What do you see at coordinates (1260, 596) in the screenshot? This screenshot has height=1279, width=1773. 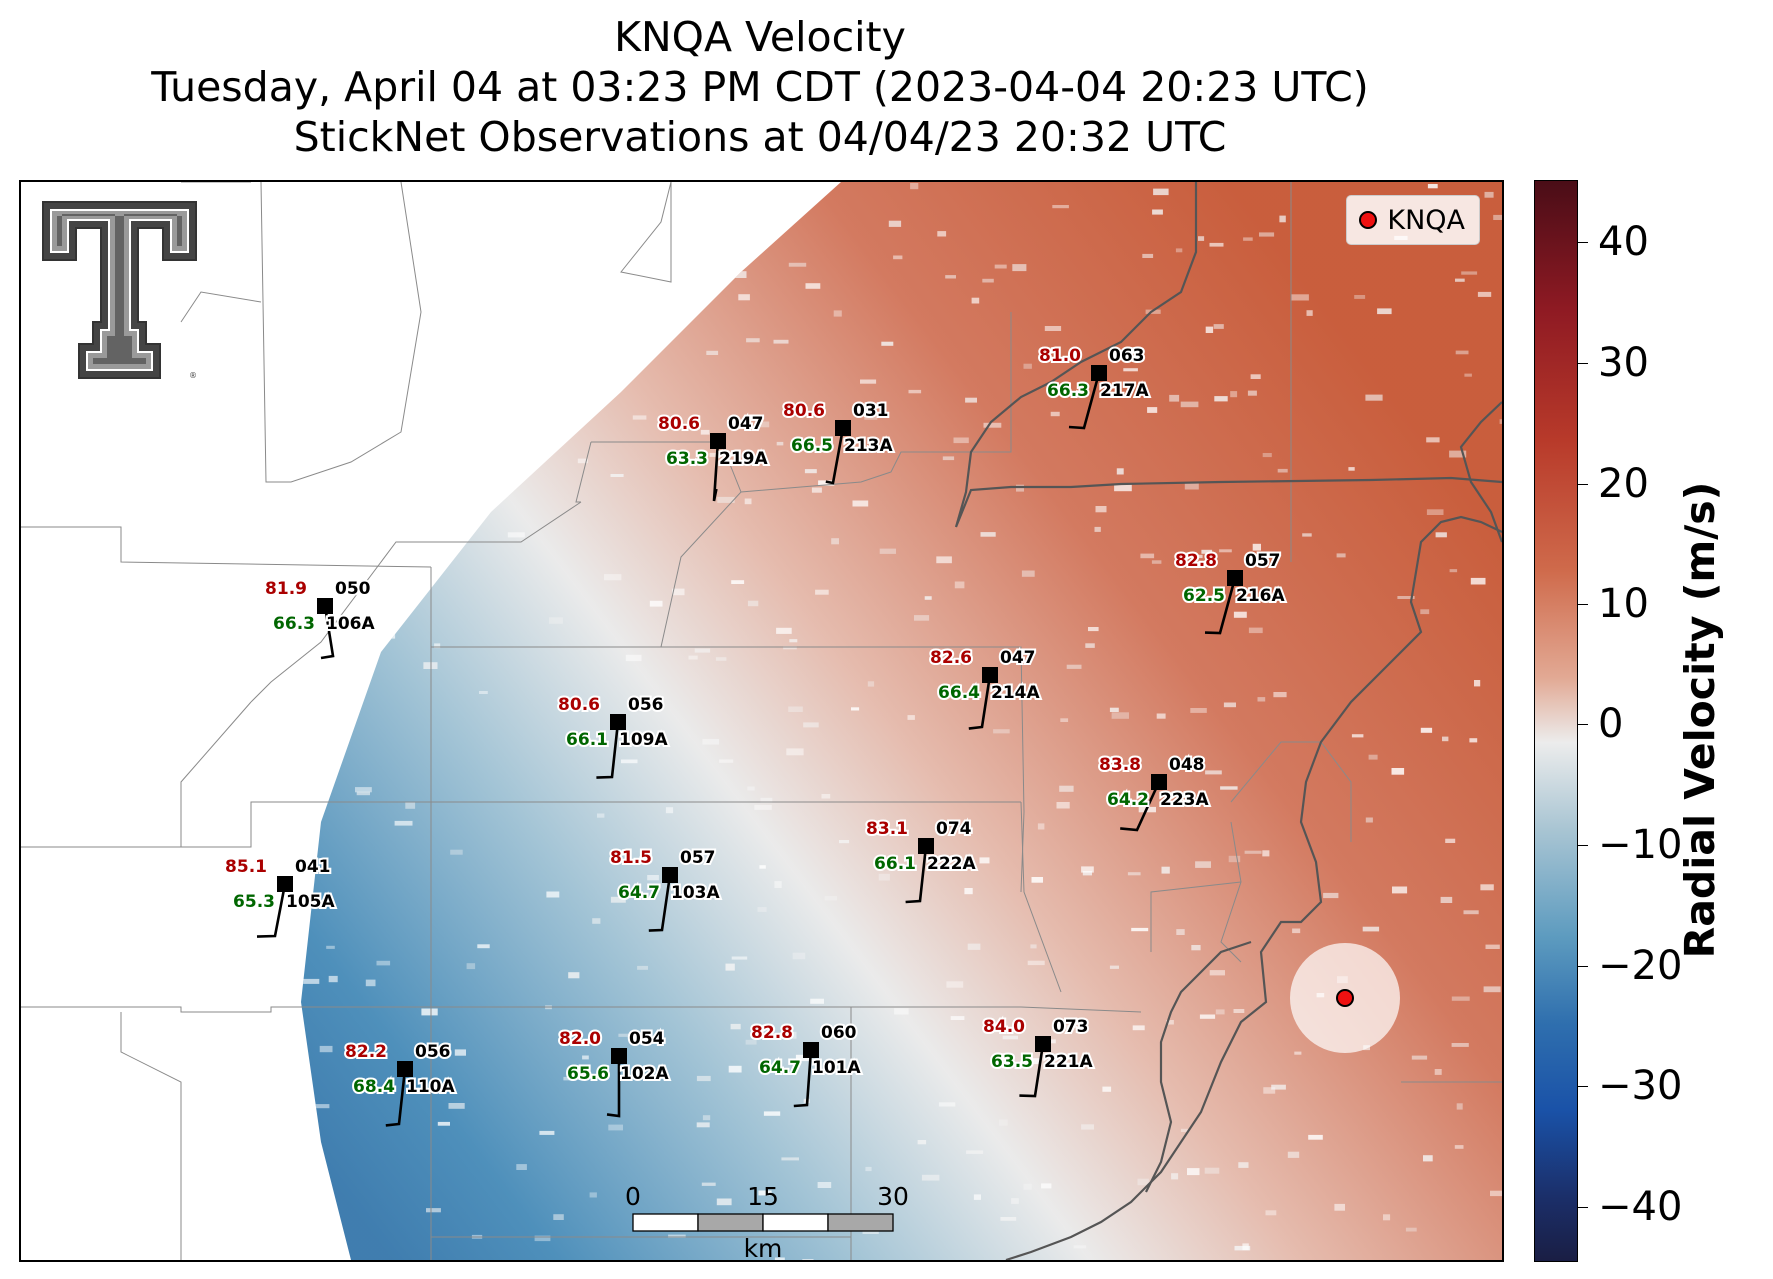 I see `station-id: 216A` at bounding box center [1260, 596].